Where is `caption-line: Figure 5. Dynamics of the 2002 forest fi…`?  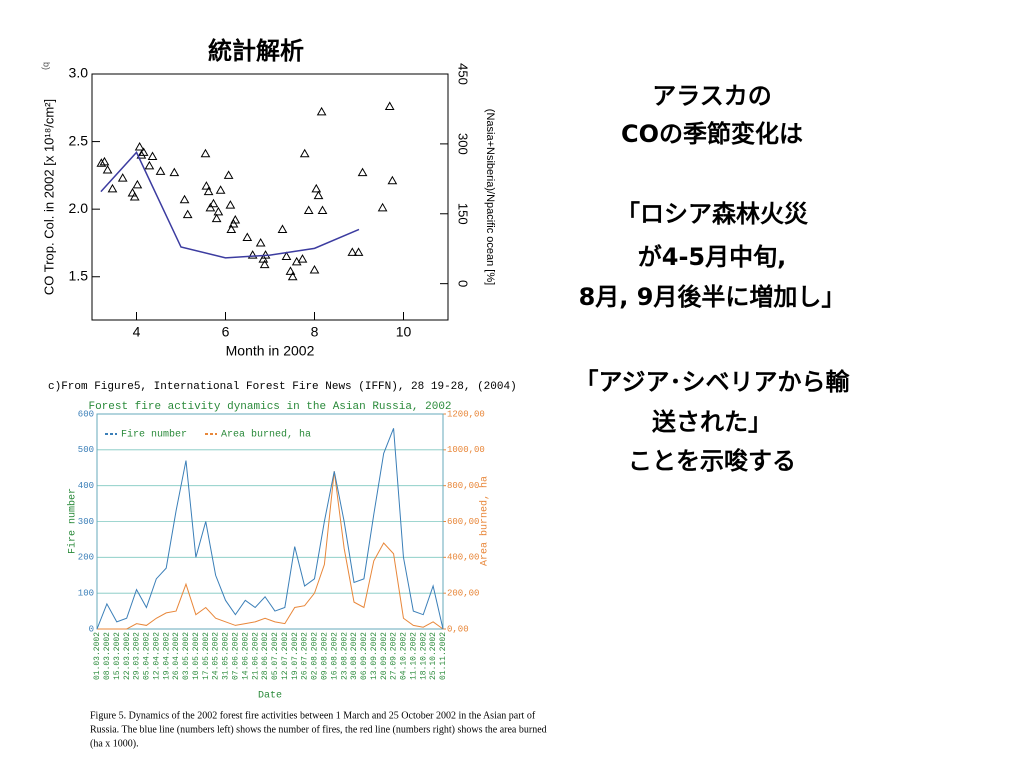
caption-line: Figure 5. Dynamics of the 2002 forest fi… is located at coordinates (313, 715).